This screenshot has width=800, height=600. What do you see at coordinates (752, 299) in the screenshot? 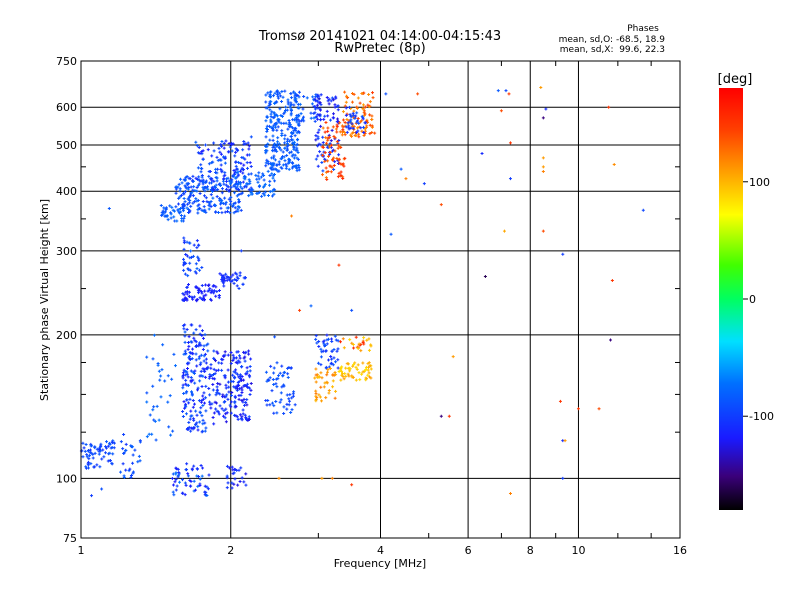
I see `colorbar-tick-label: 0` at bounding box center [752, 299].